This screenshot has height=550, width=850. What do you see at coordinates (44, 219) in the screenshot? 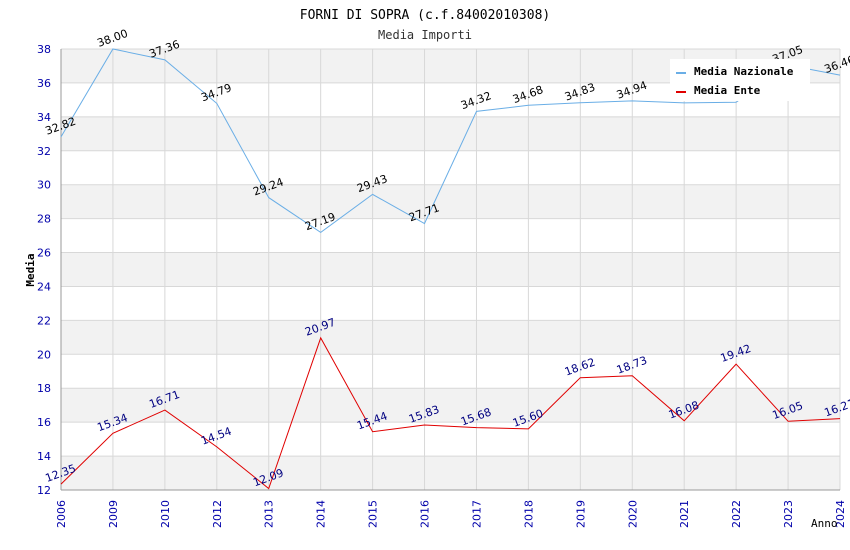
I see `y-tick-label: 28` at bounding box center [44, 219].